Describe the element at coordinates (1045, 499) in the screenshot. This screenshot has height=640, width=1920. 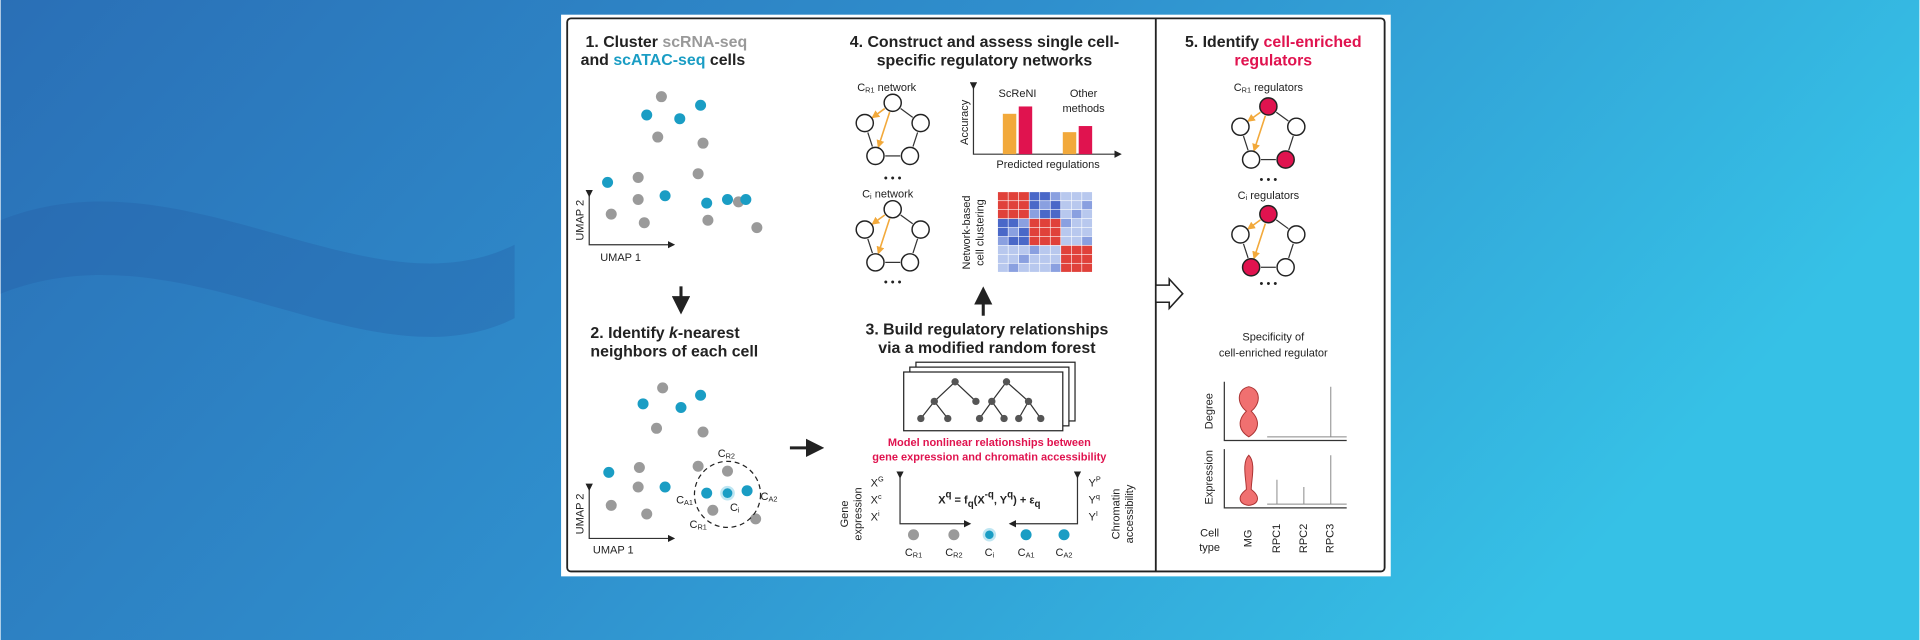
I see `bracket` at that location.